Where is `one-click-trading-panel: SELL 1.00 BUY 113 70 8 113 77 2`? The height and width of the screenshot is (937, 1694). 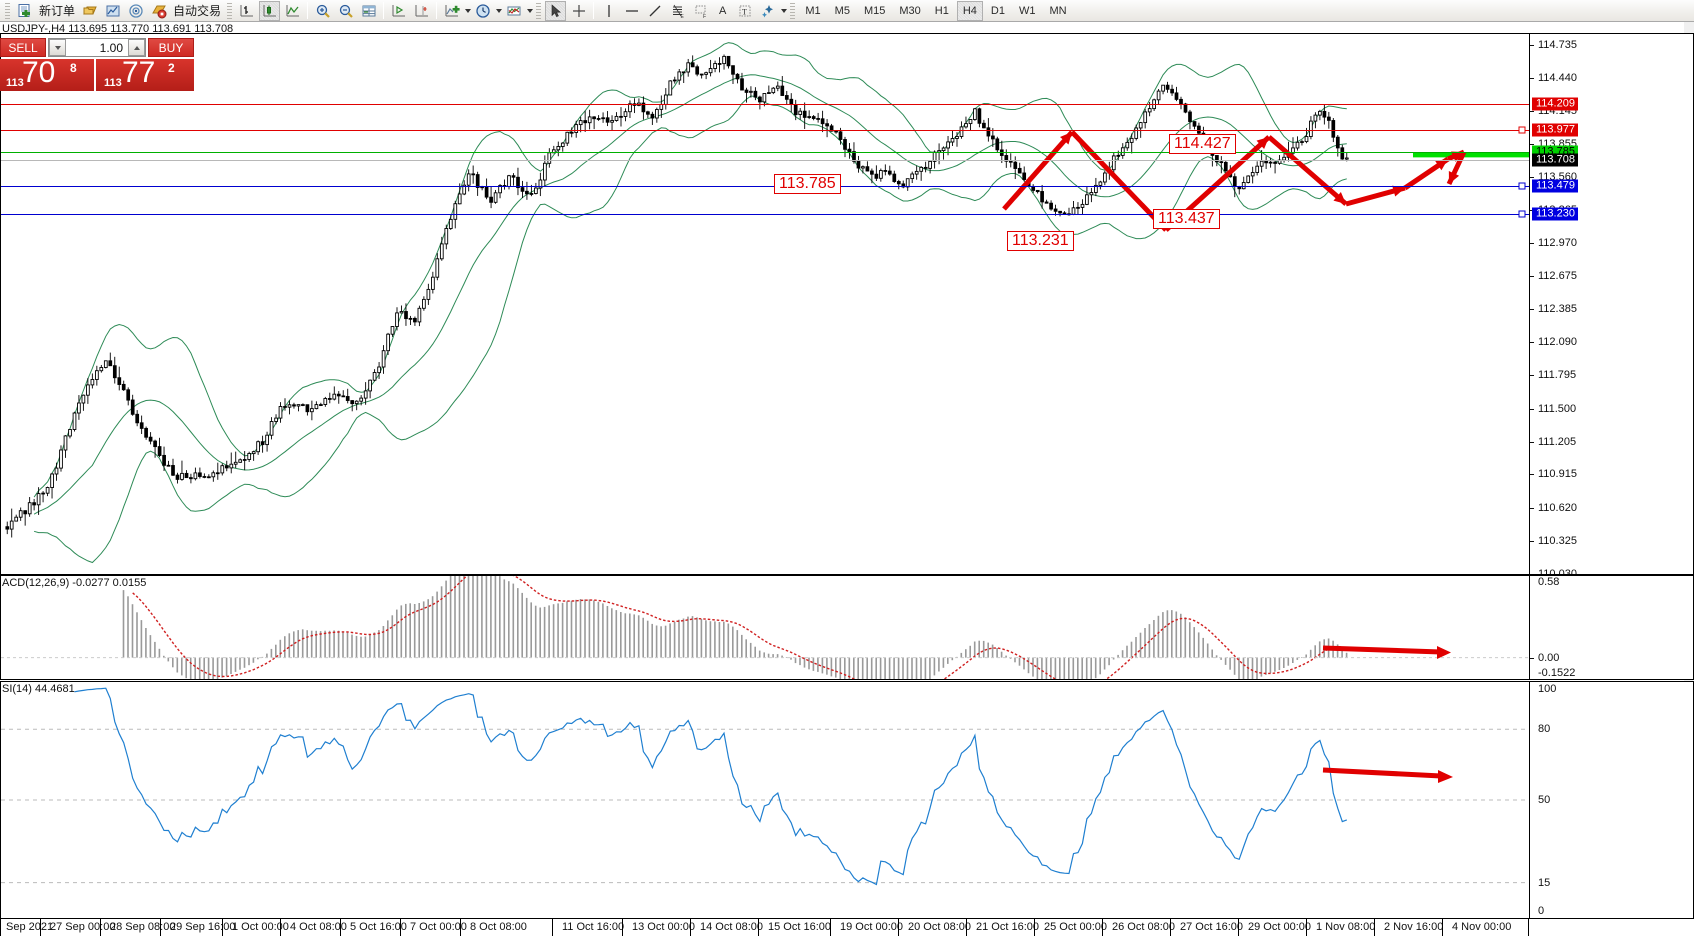
one-click-trading-panel: SELL 1.00 BUY 113 70 8 113 77 2 is located at coordinates (97, 63).